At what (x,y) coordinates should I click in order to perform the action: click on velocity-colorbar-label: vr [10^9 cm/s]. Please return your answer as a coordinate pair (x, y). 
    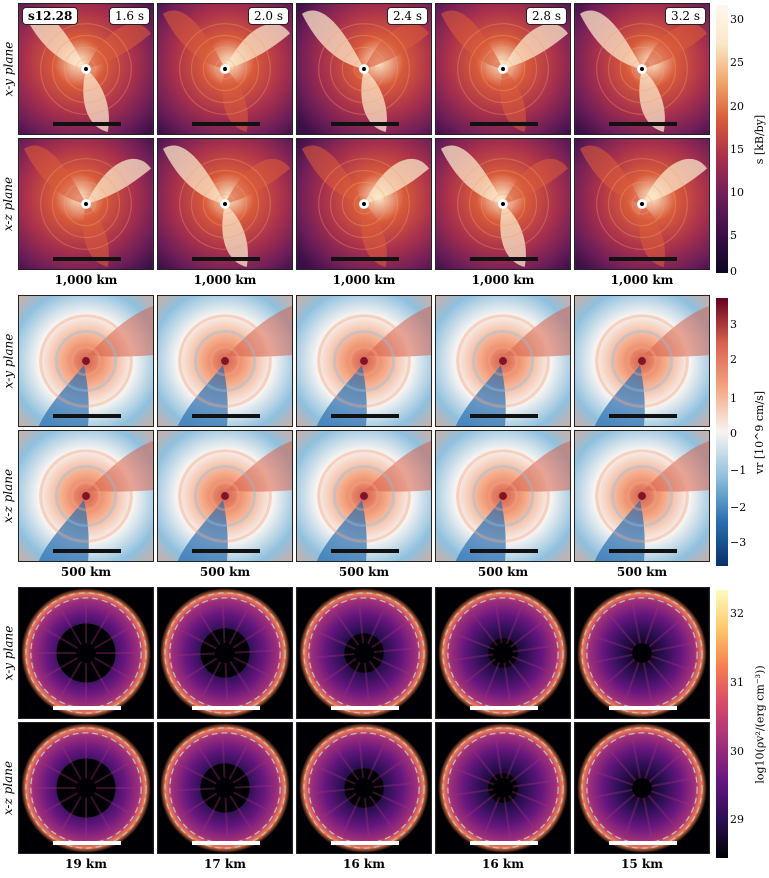
    Looking at the image, I should click on (760, 432).